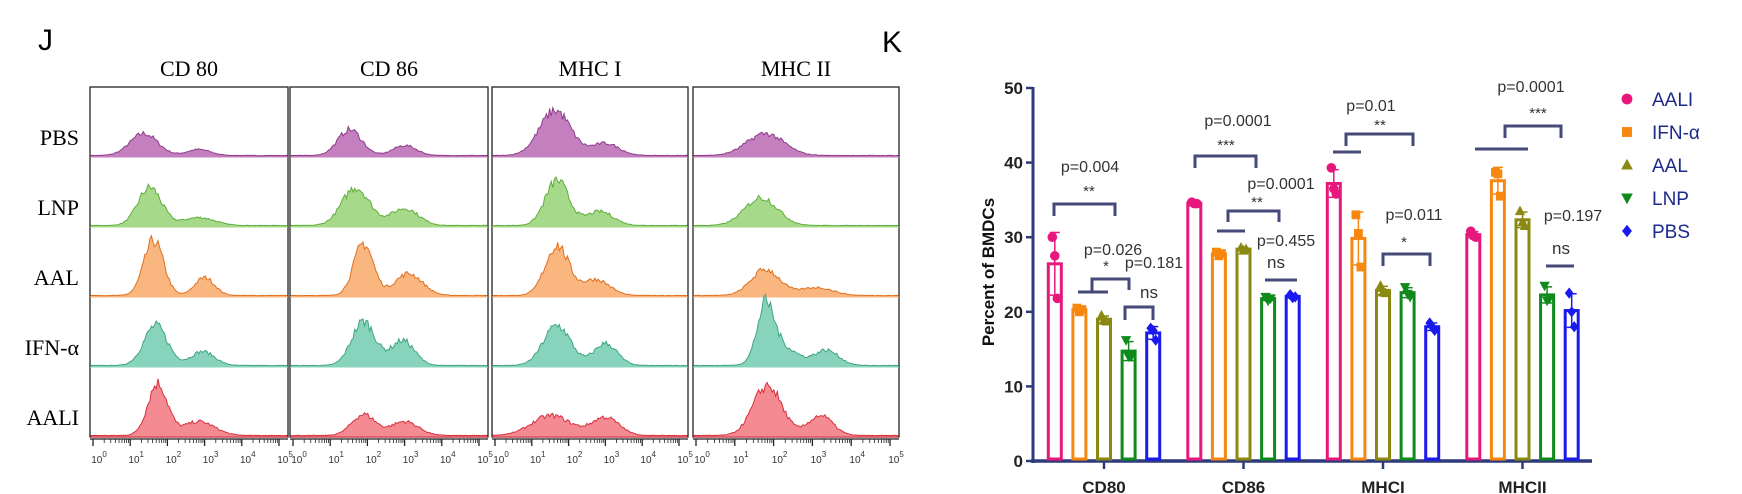 Image resolution: width=1742 pixels, height=494 pixels. I want to click on significance-stars: *, so click(1106, 266).